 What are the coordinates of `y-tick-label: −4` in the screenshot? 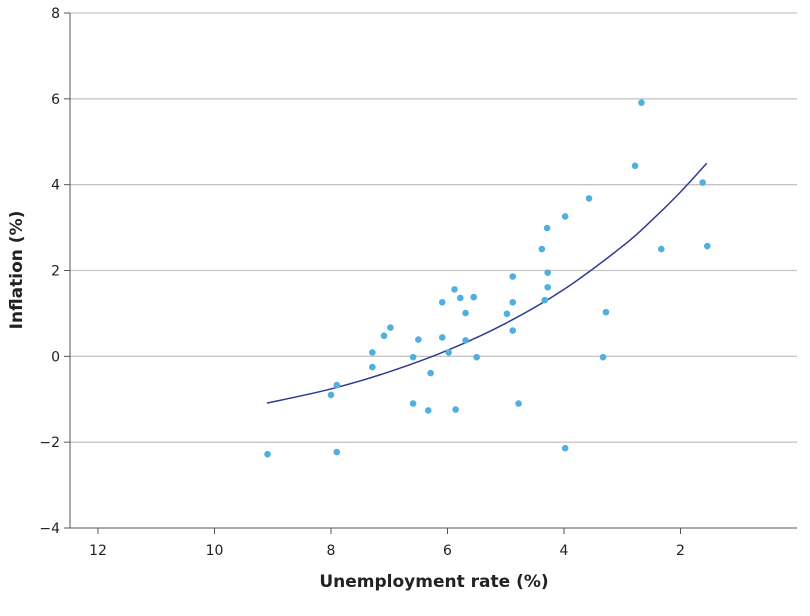 It's located at (49, 529).